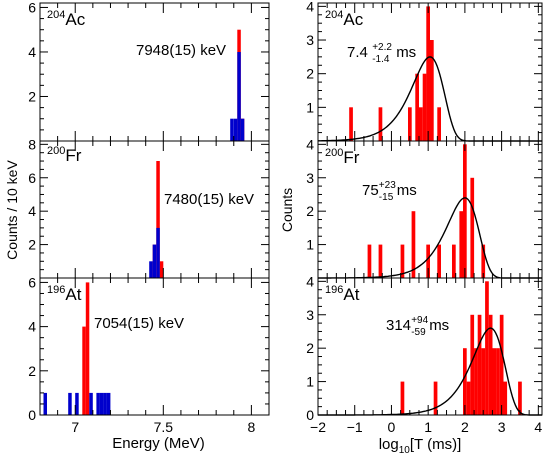 The width and height of the screenshot is (556, 456). Describe the element at coordinates (405, 450) in the screenshot. I see `right-x-axis-label-sub: 10` at that location.